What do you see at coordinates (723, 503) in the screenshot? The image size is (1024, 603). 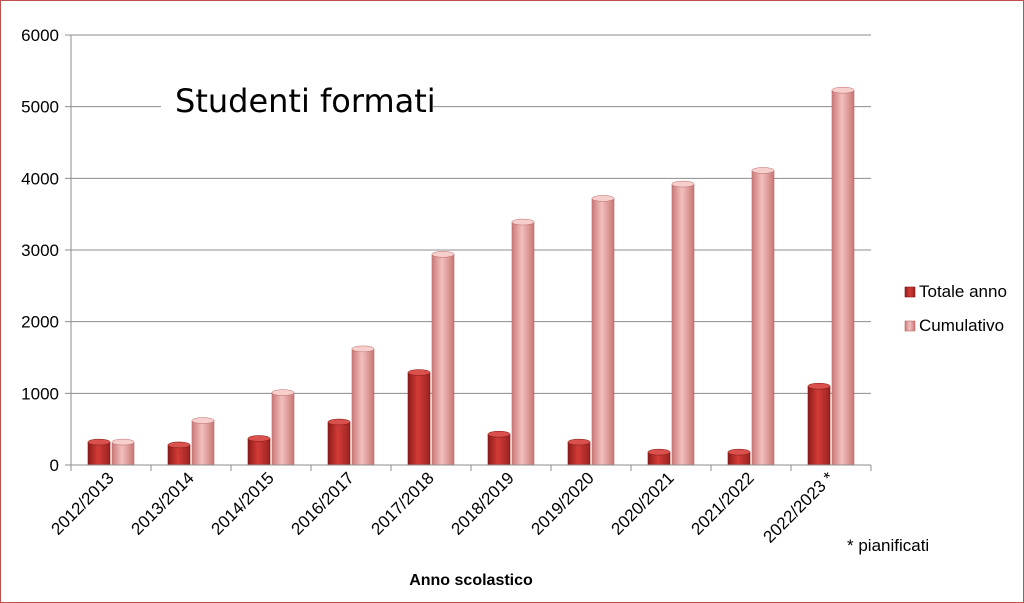 I see `x-tick-label: 2021/2022` at bounding box center [723, 503].